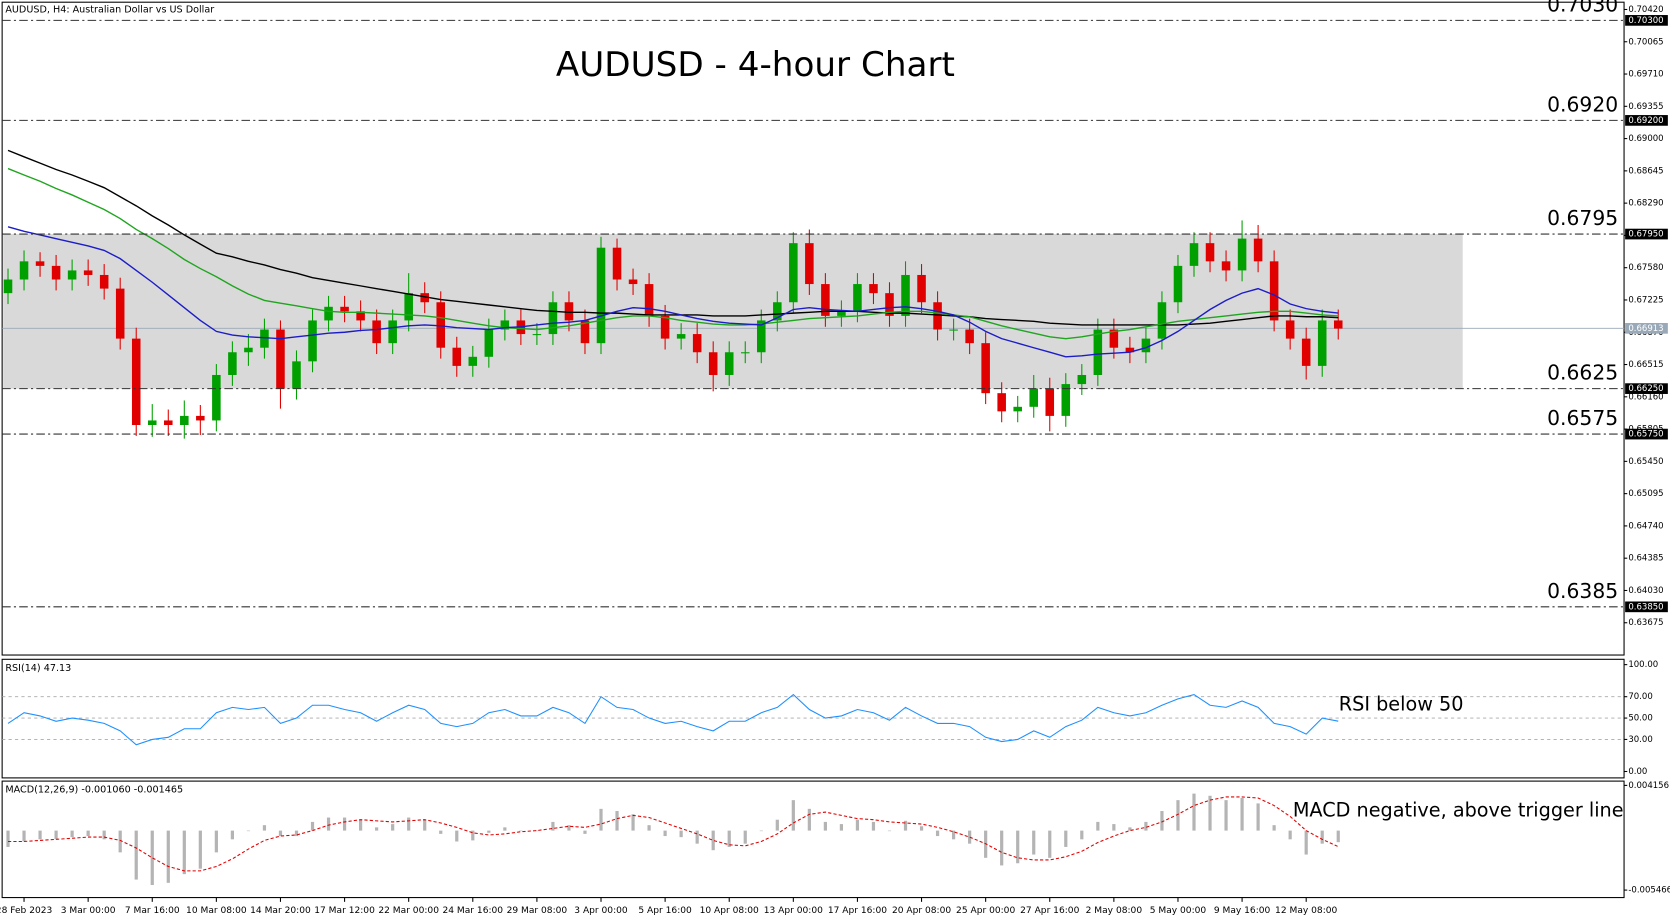  I want to click on panel-label: RSI(14) 47.13, so click(38, 668).